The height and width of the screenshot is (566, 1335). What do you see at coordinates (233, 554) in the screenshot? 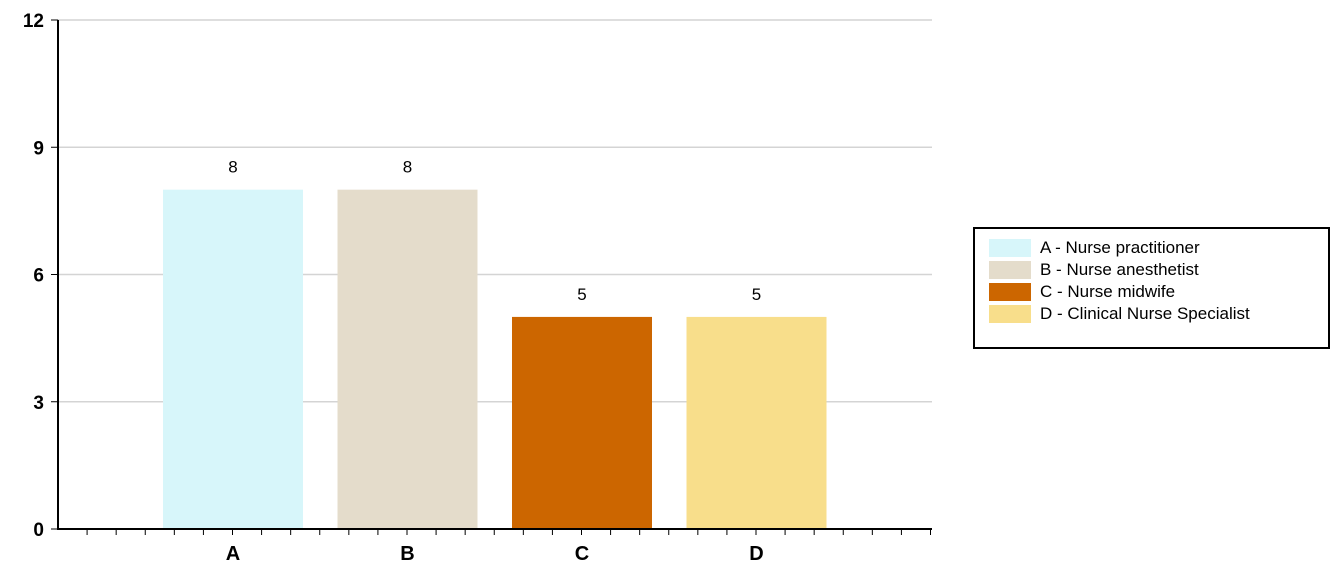
I see `x-tick-label-a: A` at bounding box center [233, 554].